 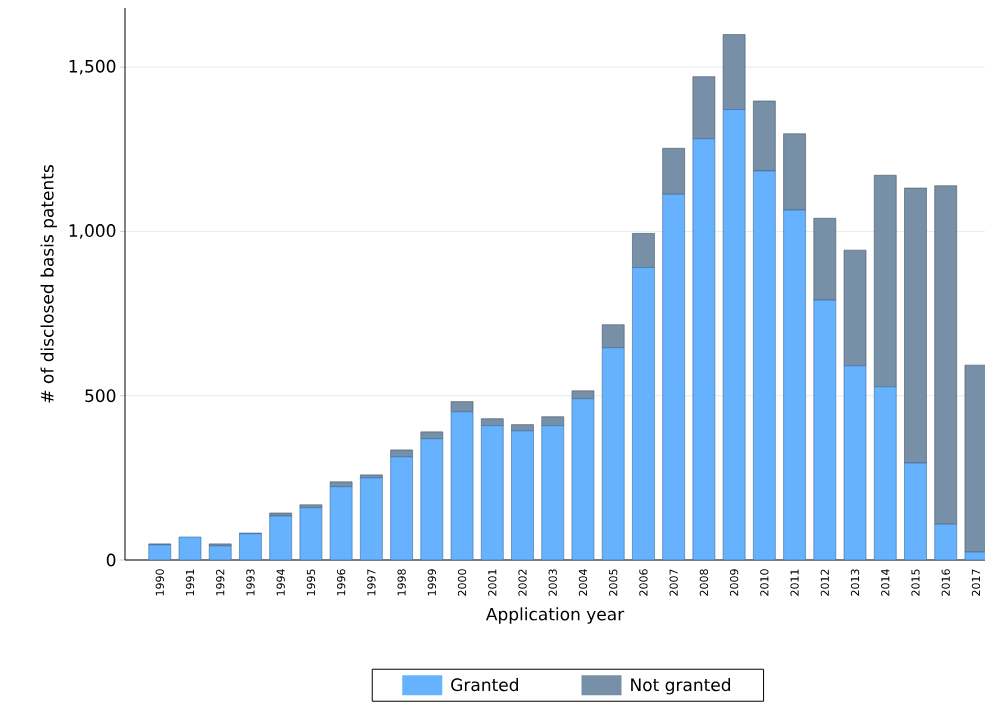 What do you see at coordinates (794, 582) in the screenshot?
I see `x-tick-label: 2011` at bounding box center [794, 582].